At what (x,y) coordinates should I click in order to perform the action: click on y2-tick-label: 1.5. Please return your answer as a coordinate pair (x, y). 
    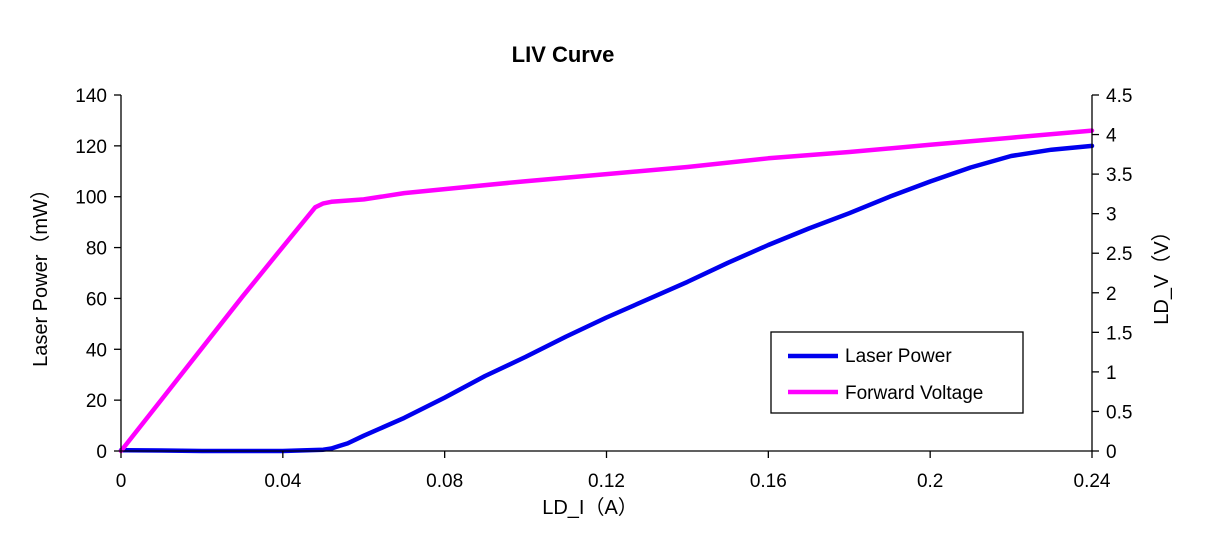
    Looking at the image, I should click on (1119, 333).